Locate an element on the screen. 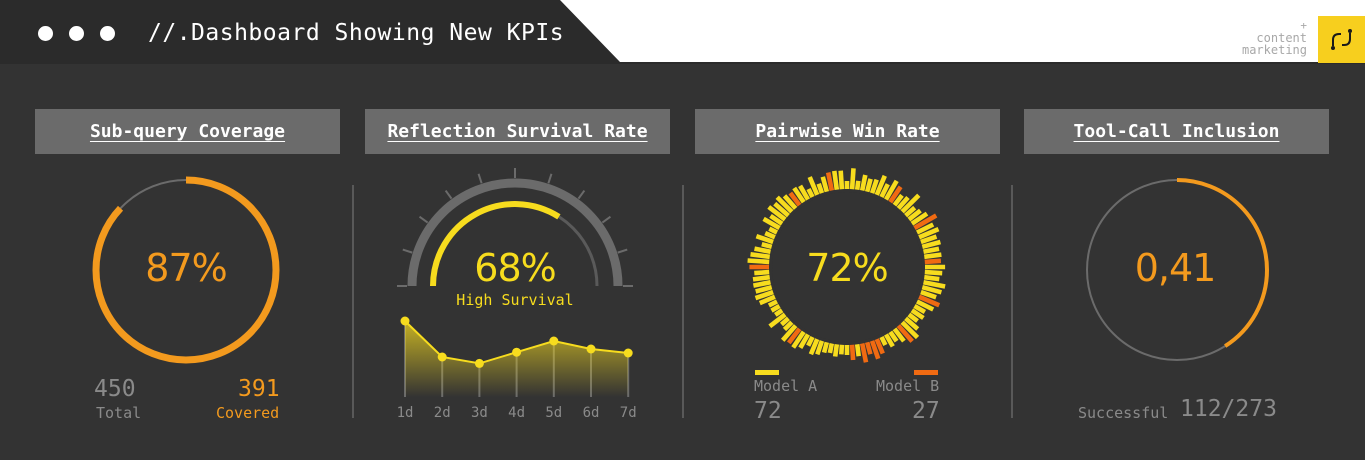  window-controls is located at coordinates (76, 33).